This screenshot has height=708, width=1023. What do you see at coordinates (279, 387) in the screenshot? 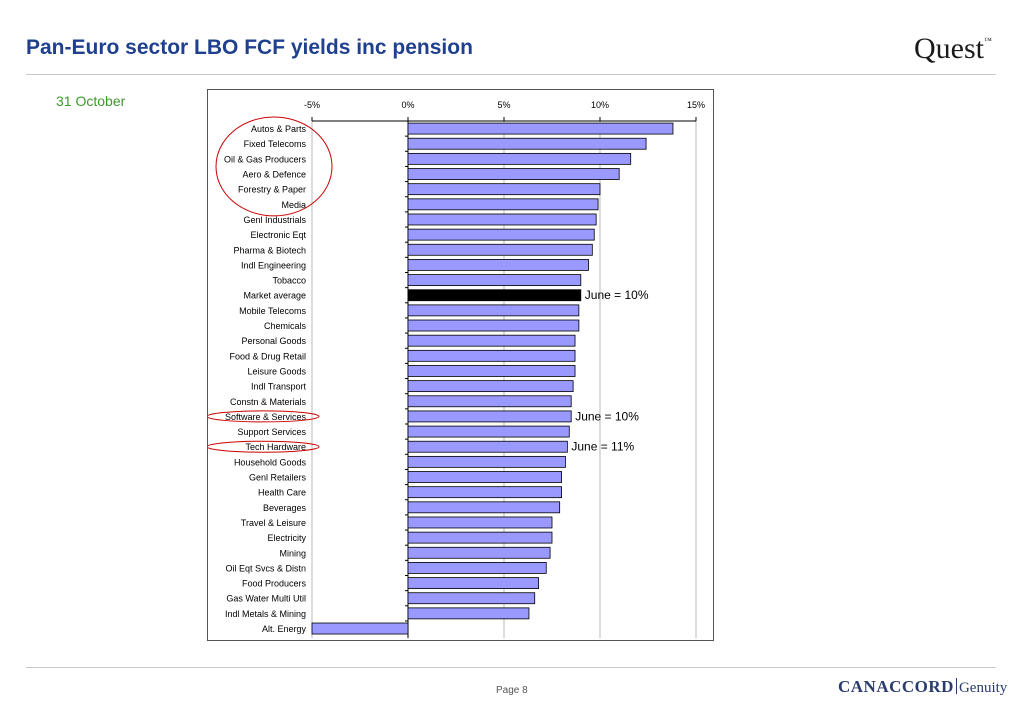
I see `category-label: Indl Transport` at bounding box center [279, 387].